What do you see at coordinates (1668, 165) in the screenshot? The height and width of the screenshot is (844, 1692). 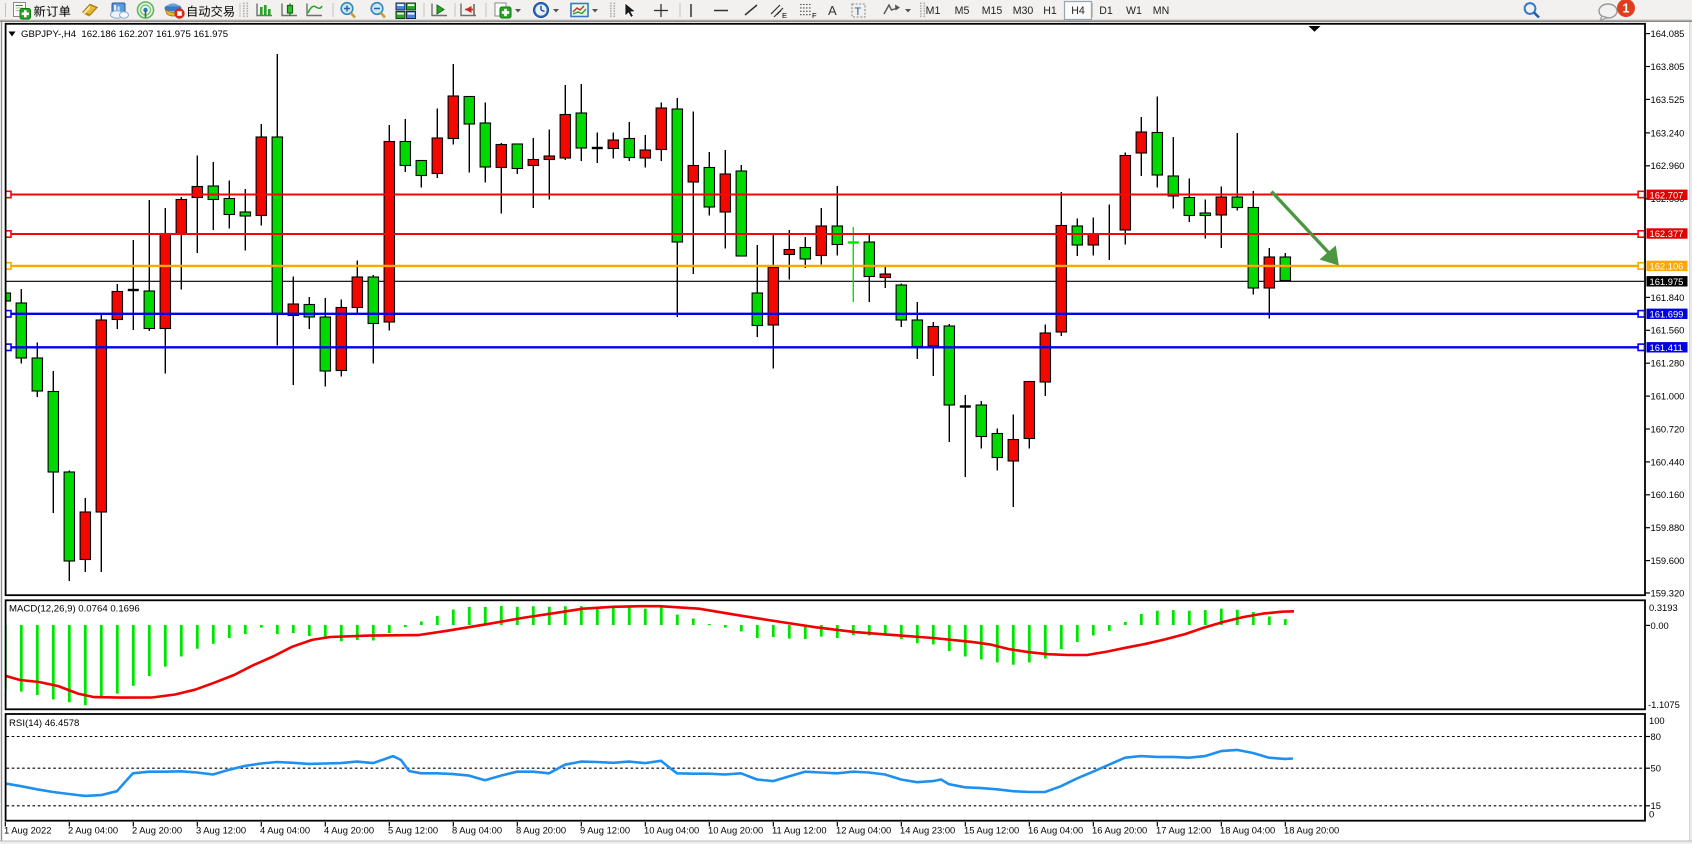 I see `svg-text: 162.960` at bounding box center [1668, 165].